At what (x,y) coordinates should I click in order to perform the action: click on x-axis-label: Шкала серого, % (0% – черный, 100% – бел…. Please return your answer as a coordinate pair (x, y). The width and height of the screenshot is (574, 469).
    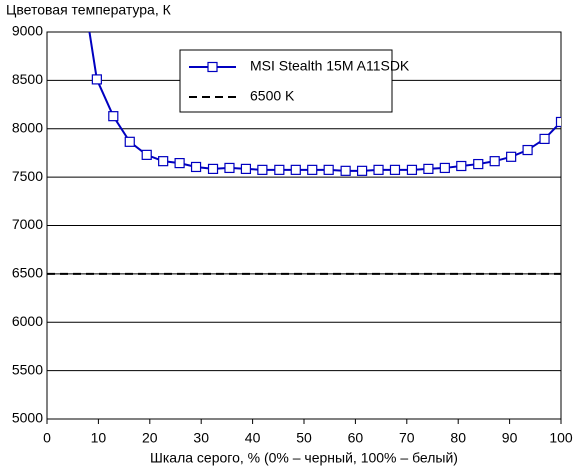
    Looking at the image, I should click on (304, 458).